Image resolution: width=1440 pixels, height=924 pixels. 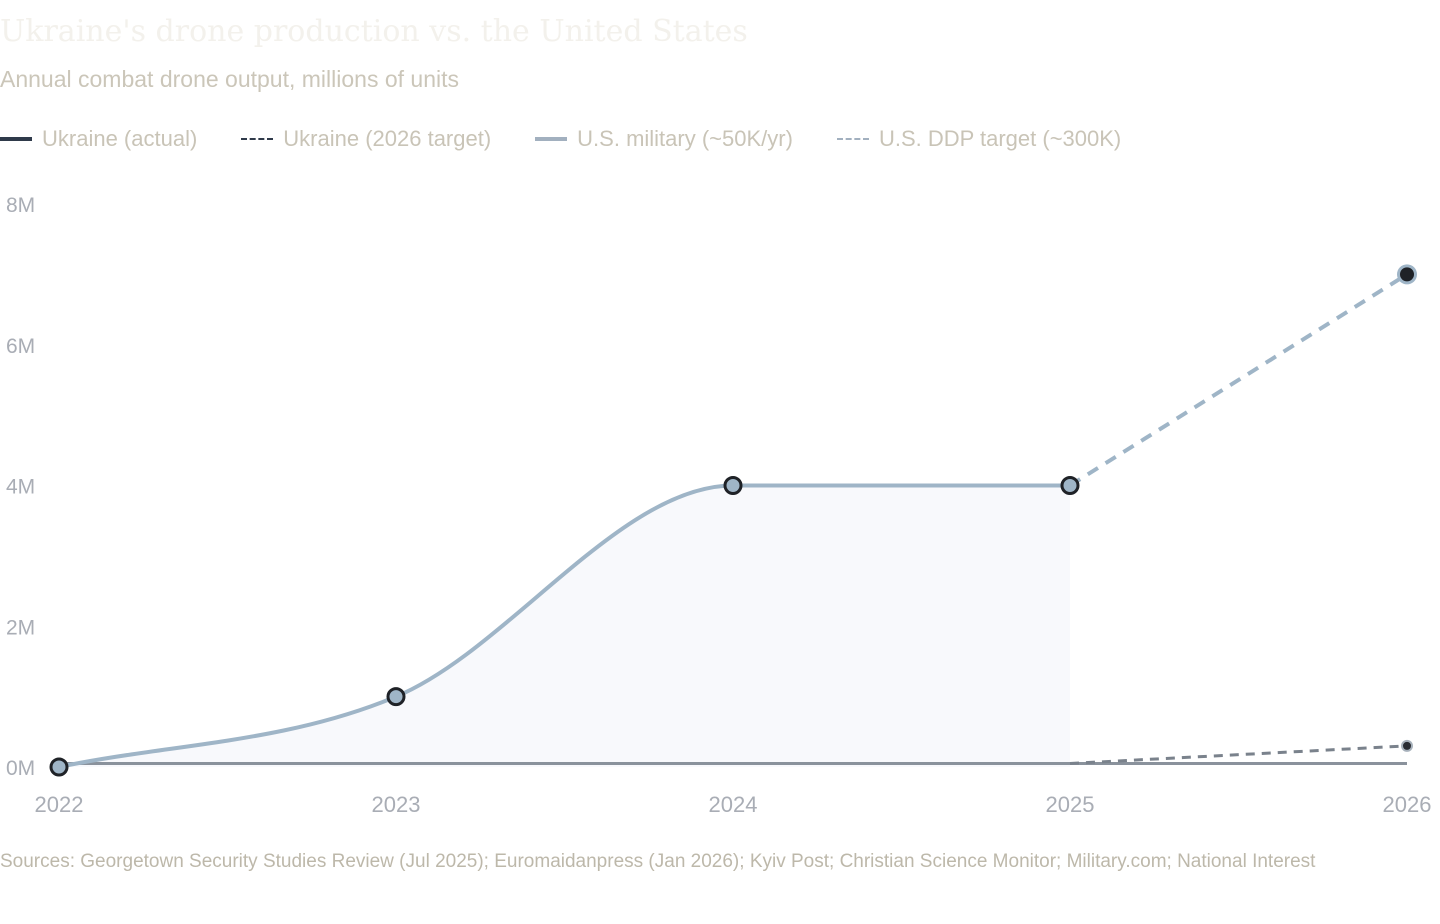 I want to click on legend-swatch-dashed-light, so click(x=852, y=139).